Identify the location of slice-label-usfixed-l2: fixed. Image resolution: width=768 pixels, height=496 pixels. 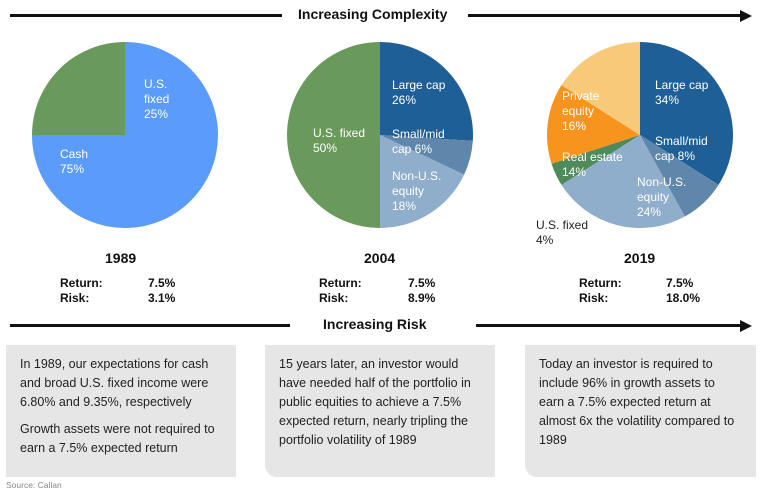
(156, 99).